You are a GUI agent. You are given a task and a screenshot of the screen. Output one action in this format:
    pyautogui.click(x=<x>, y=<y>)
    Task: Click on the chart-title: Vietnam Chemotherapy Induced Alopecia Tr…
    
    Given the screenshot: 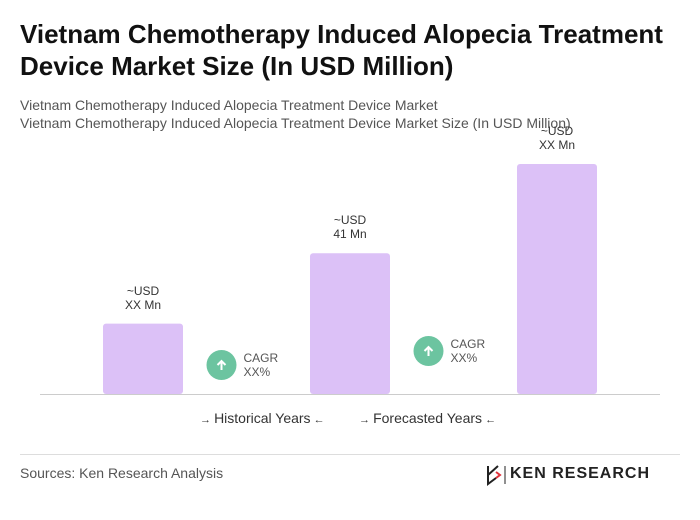 What is the action you would take?
    pyautogui.click(x=341, y=50)
    